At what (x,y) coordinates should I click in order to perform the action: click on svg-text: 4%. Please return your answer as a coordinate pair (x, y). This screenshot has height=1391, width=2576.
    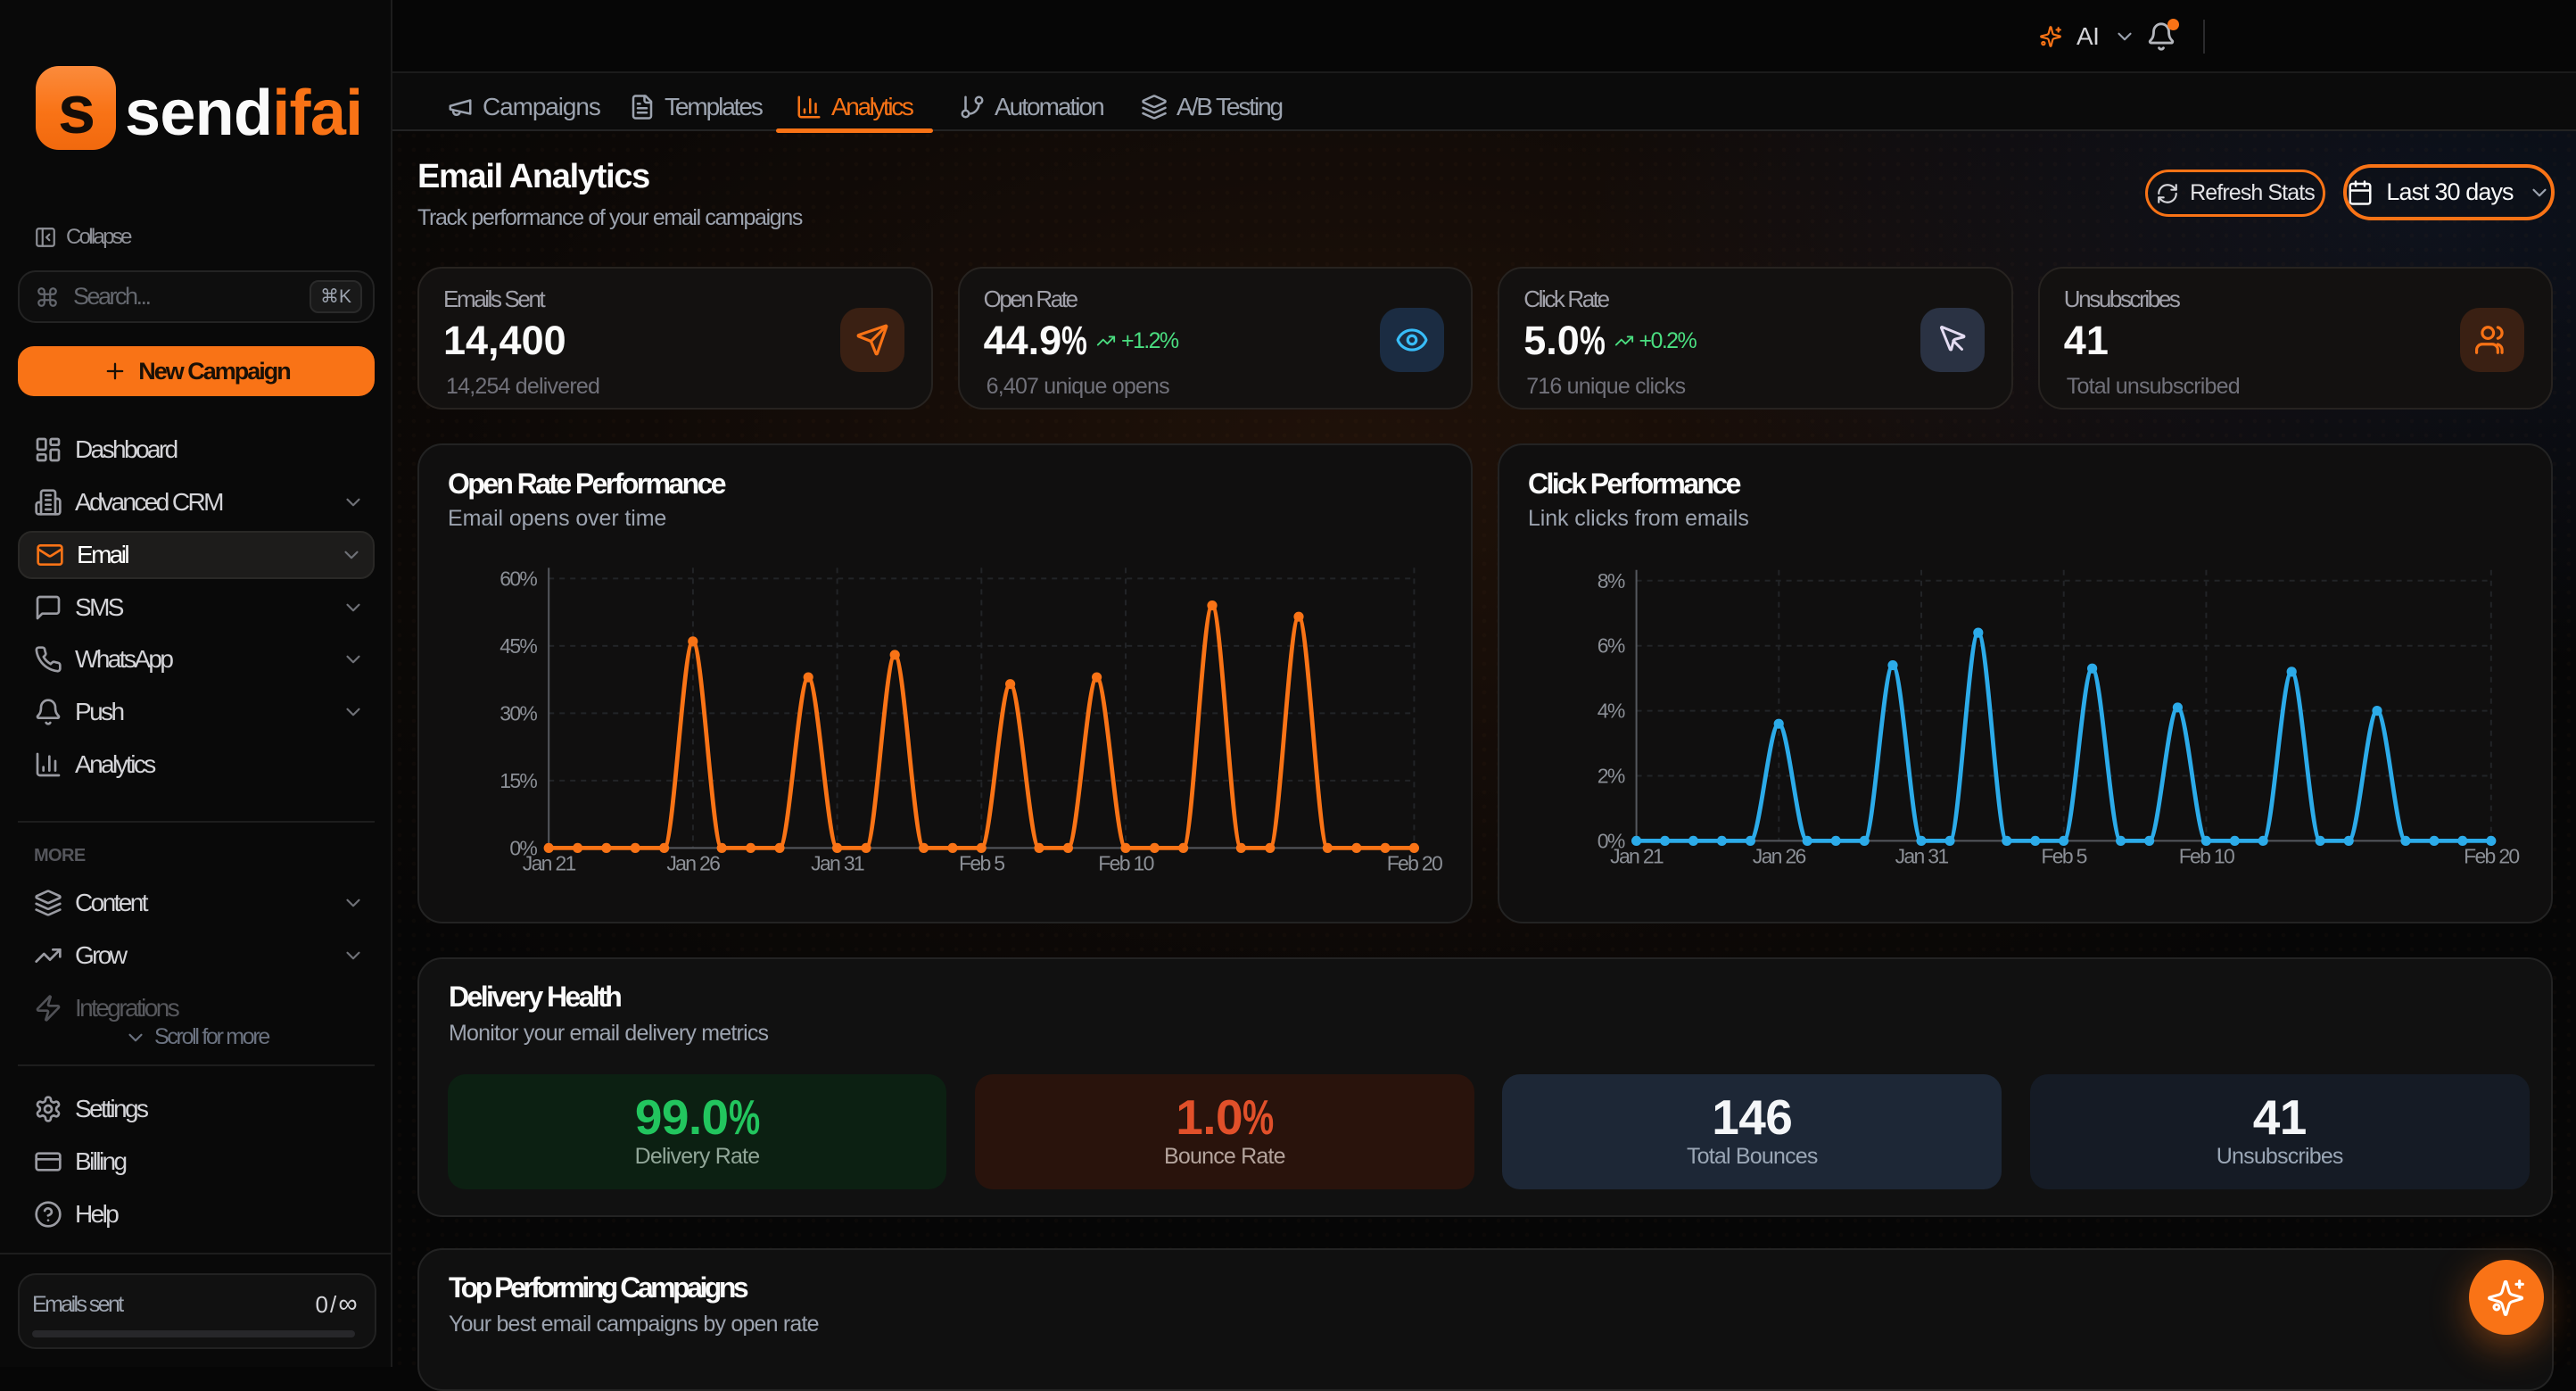
    Looking at the image, I should click on (1611, 710).